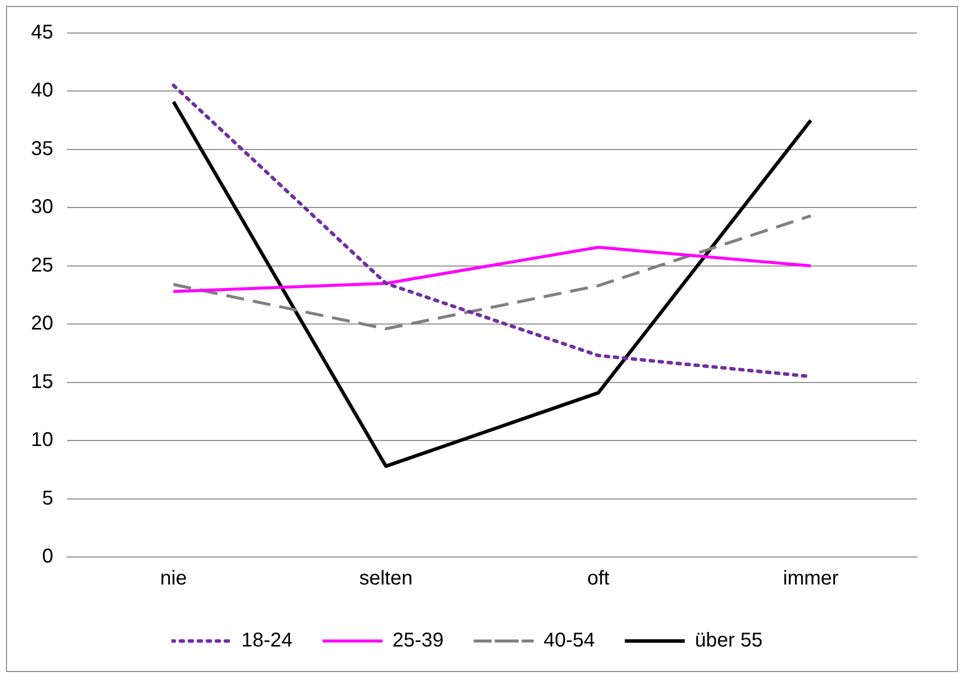 The image size is (966, 680). Describe the element at coordinates (418, 641) in the screenshot. I see `legend-label: 25-39` at that location.